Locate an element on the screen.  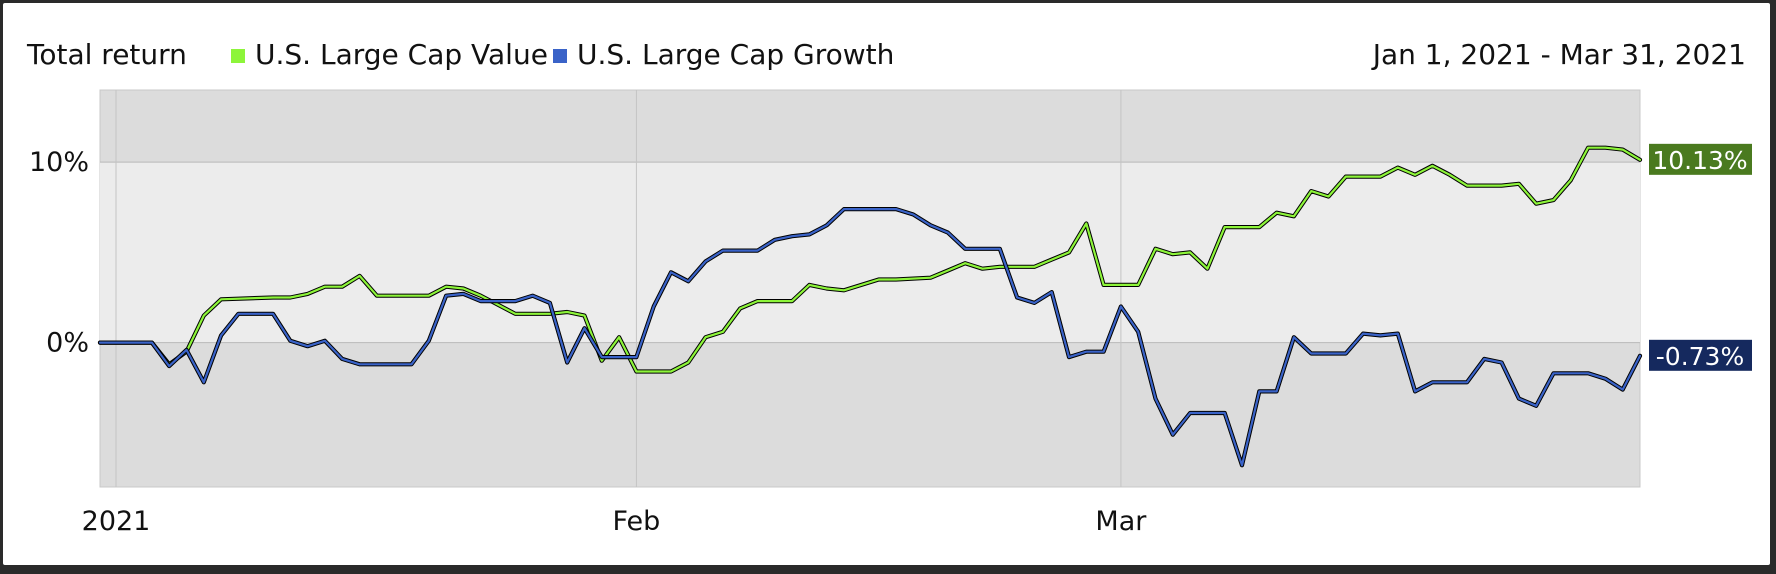
end-value-badge: 10.13% is located at coordinates (1700, 159).